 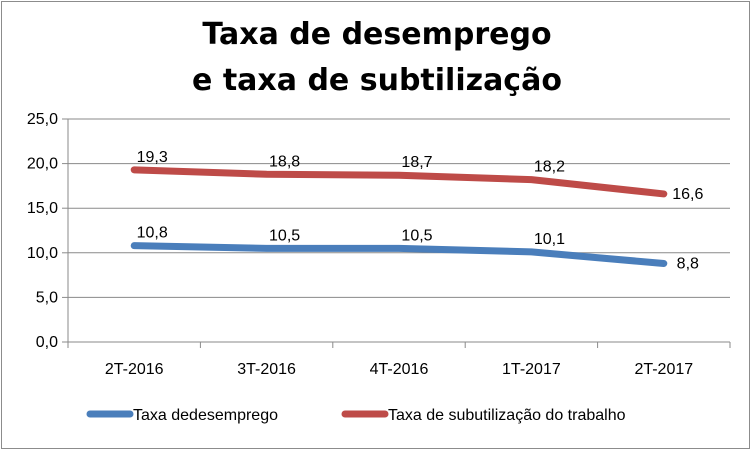 What do you see at coordinates (507, 415) in the screenshot?
I see `legend-label-2: Taxa de subutilização do trabalho` at bounding box center [507, 415].